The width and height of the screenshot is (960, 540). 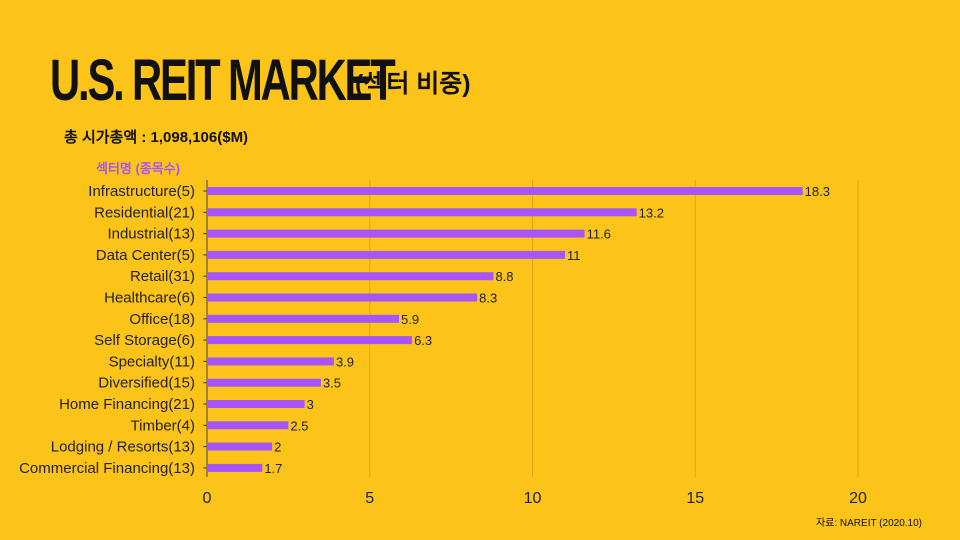 I want to click on value-label: 2.5, so click(x=299, y=425).